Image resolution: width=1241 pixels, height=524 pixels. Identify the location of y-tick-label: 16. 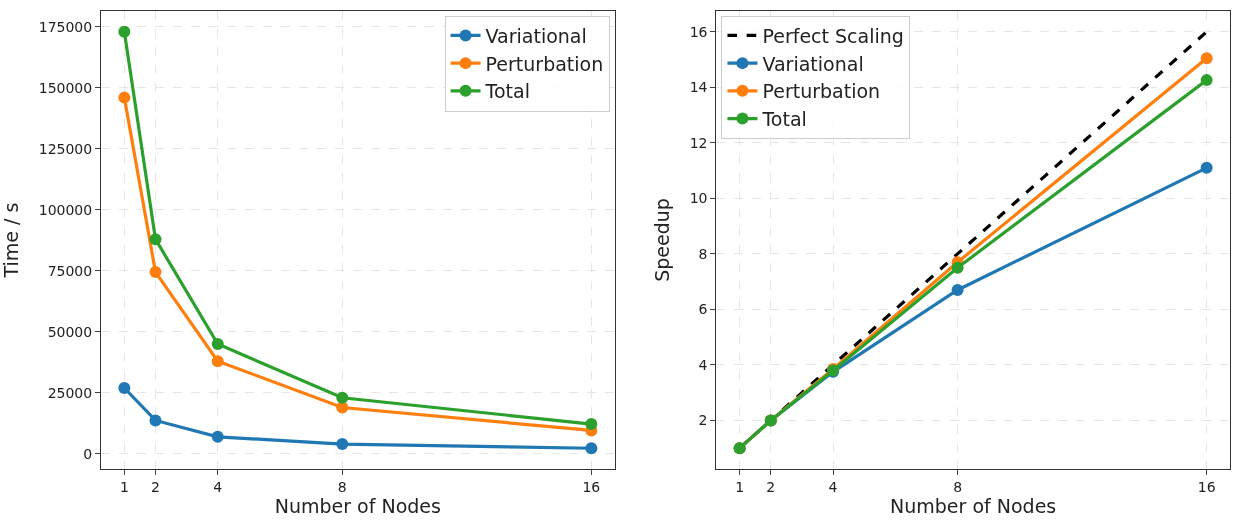
(698, 31).